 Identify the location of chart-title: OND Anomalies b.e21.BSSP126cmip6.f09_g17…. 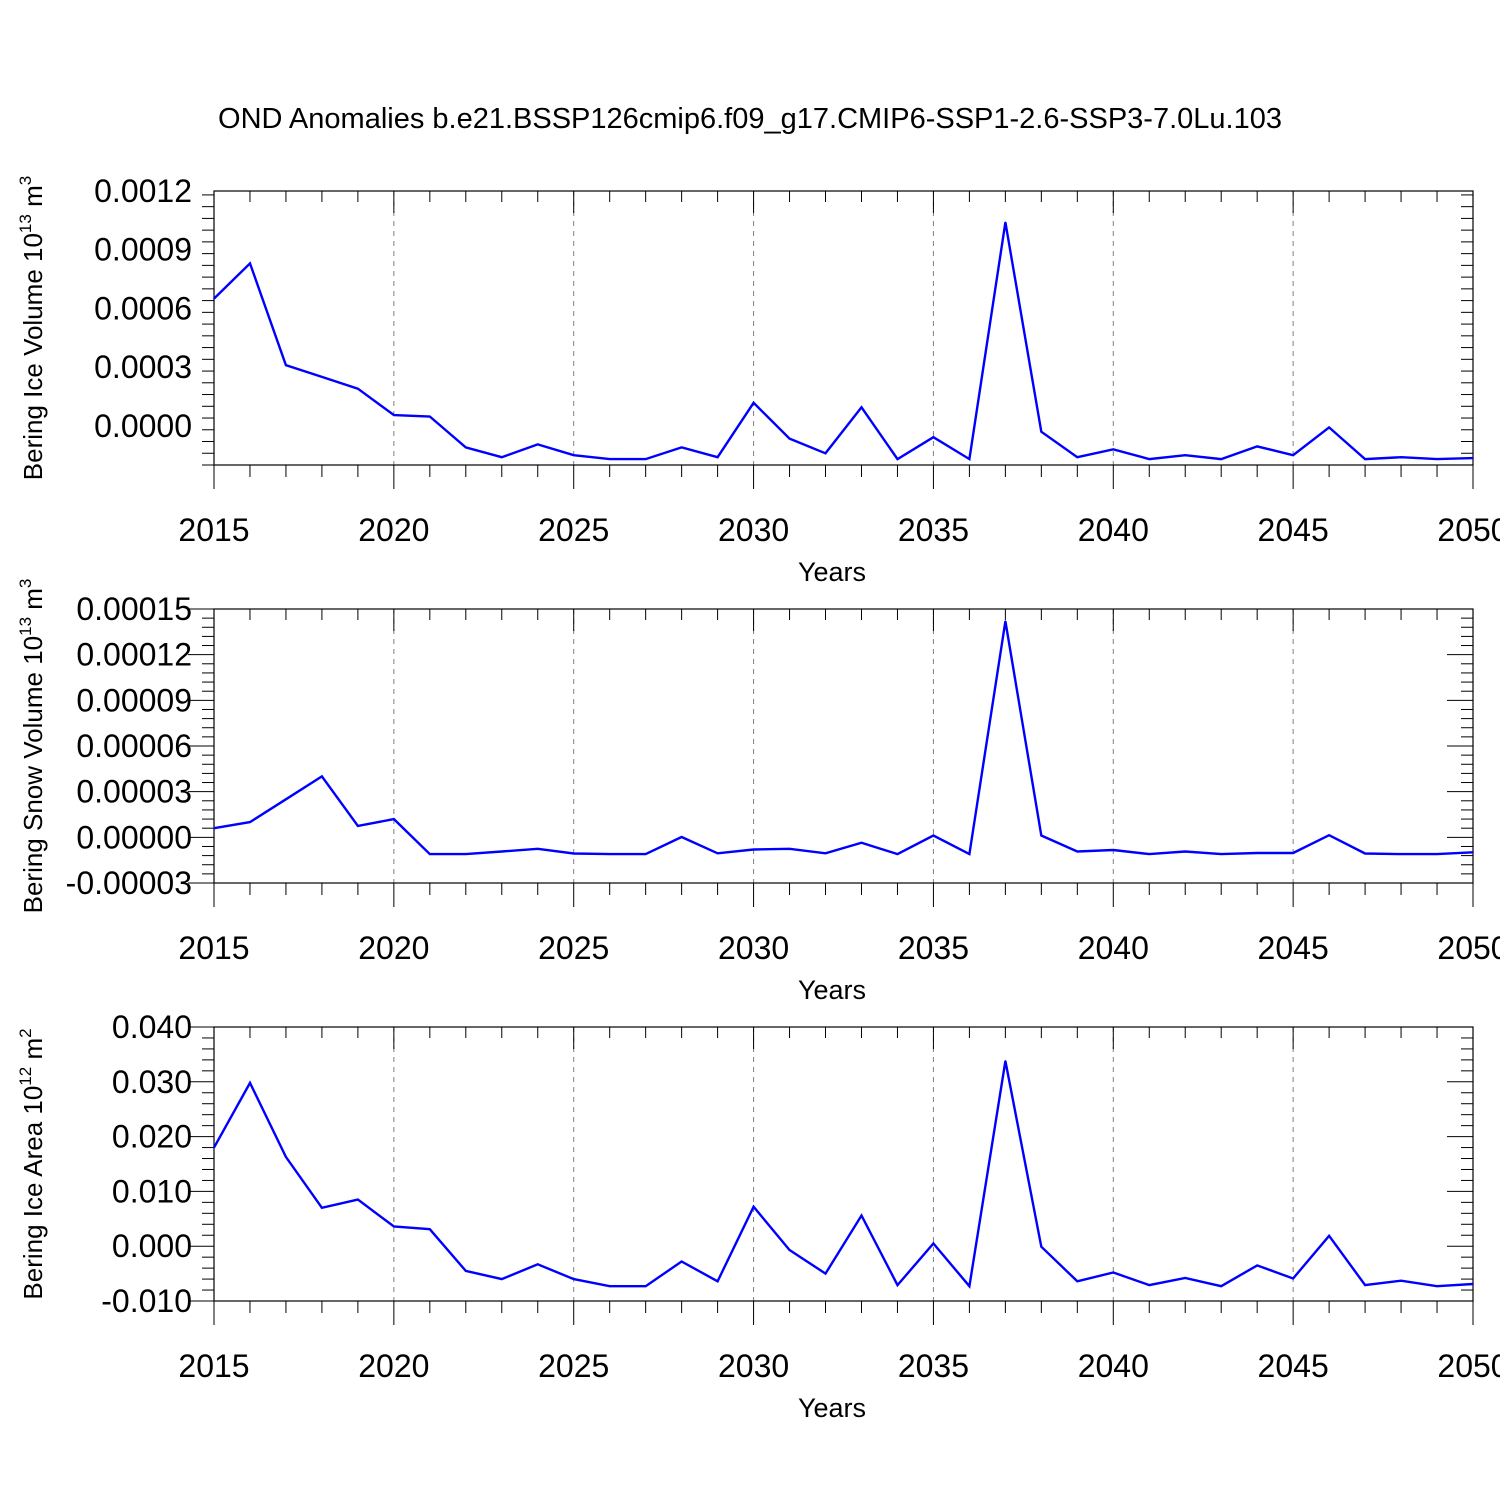
(750, 119).